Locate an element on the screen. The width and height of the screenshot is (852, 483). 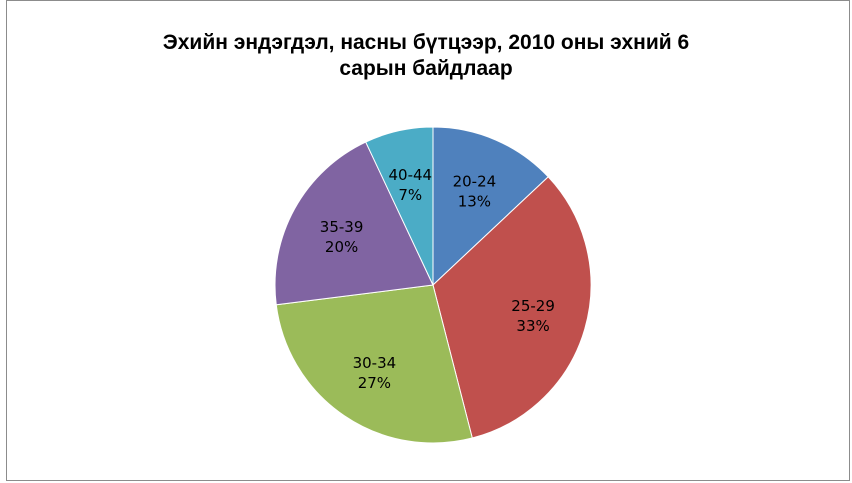
slice-percent-label: 7% is located at coordinates (410, 195).